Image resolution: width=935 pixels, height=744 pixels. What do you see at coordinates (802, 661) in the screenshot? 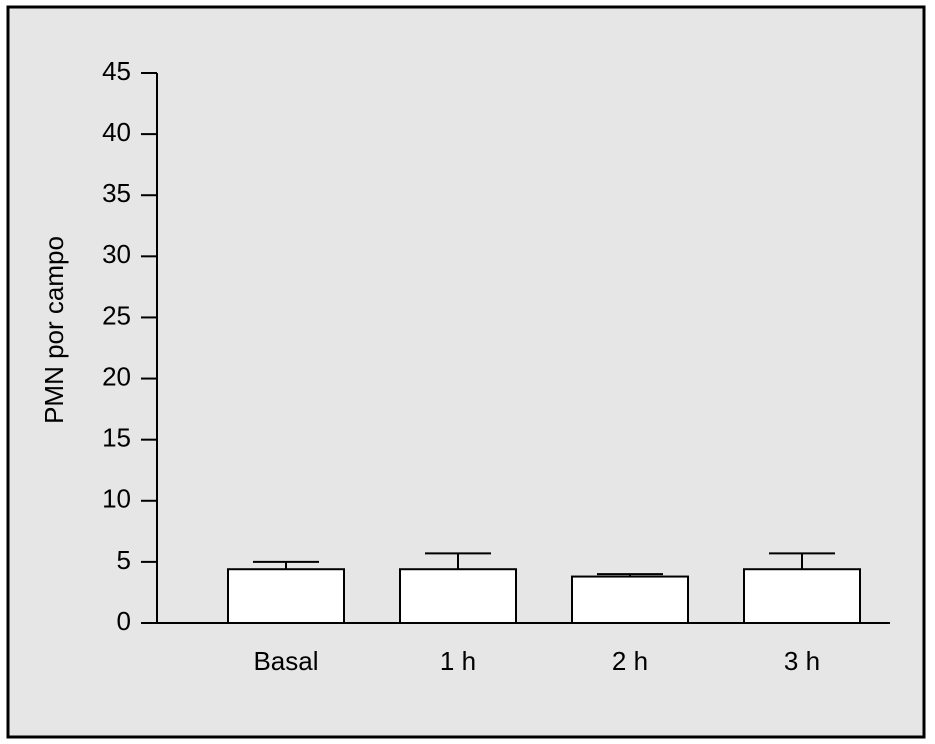
I see `x-tick-label: 3 h` at bounding box center [802, 661].